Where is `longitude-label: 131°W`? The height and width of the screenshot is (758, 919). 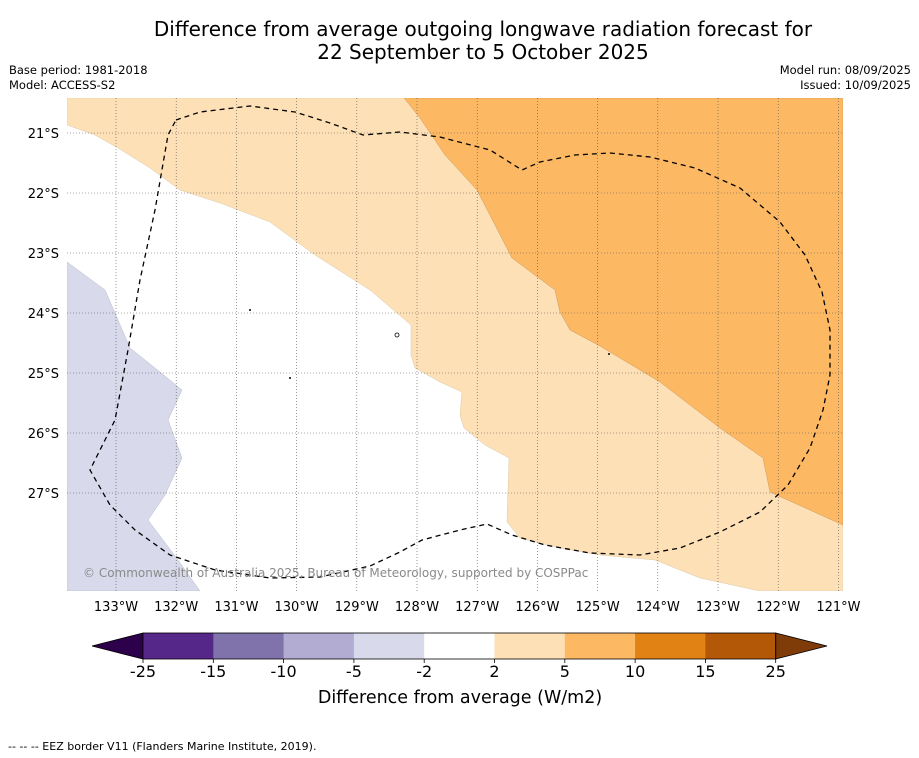
longitude-label: 131°W is located at coordinates (236, 607).